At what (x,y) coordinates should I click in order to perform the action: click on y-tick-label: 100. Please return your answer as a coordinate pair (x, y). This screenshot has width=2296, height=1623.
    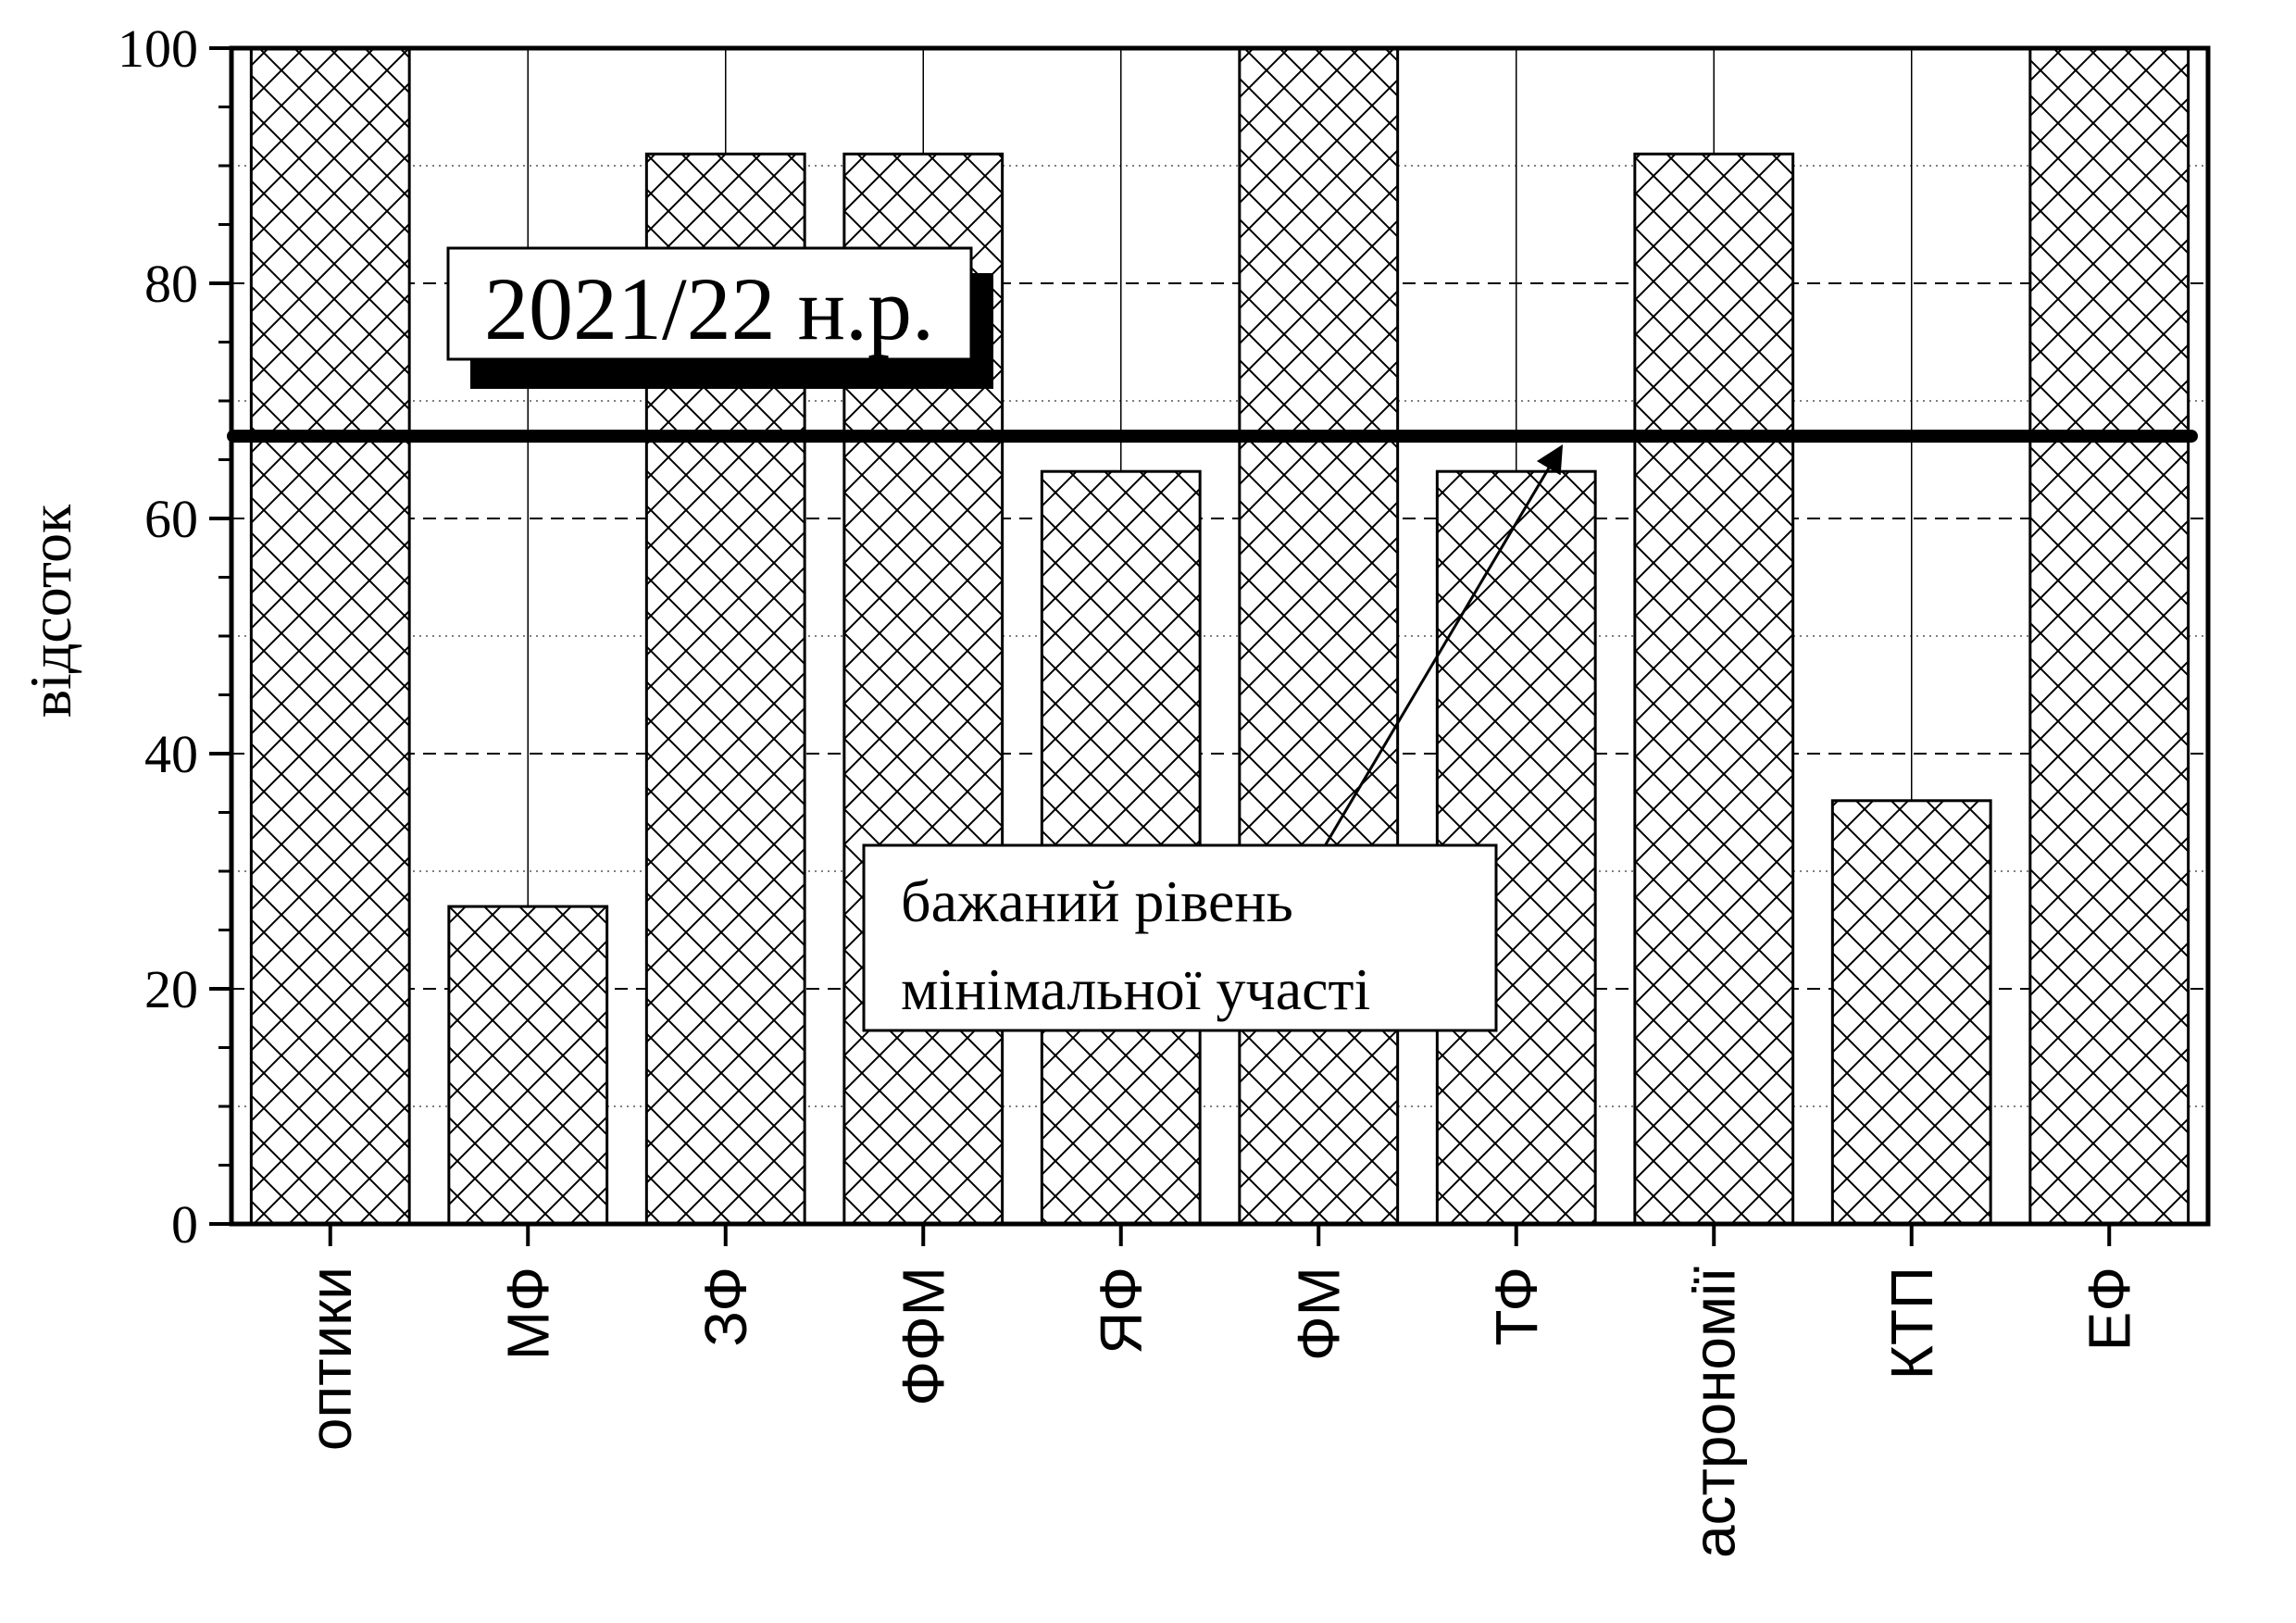
    Looking at the image, I should click on (158, 49).